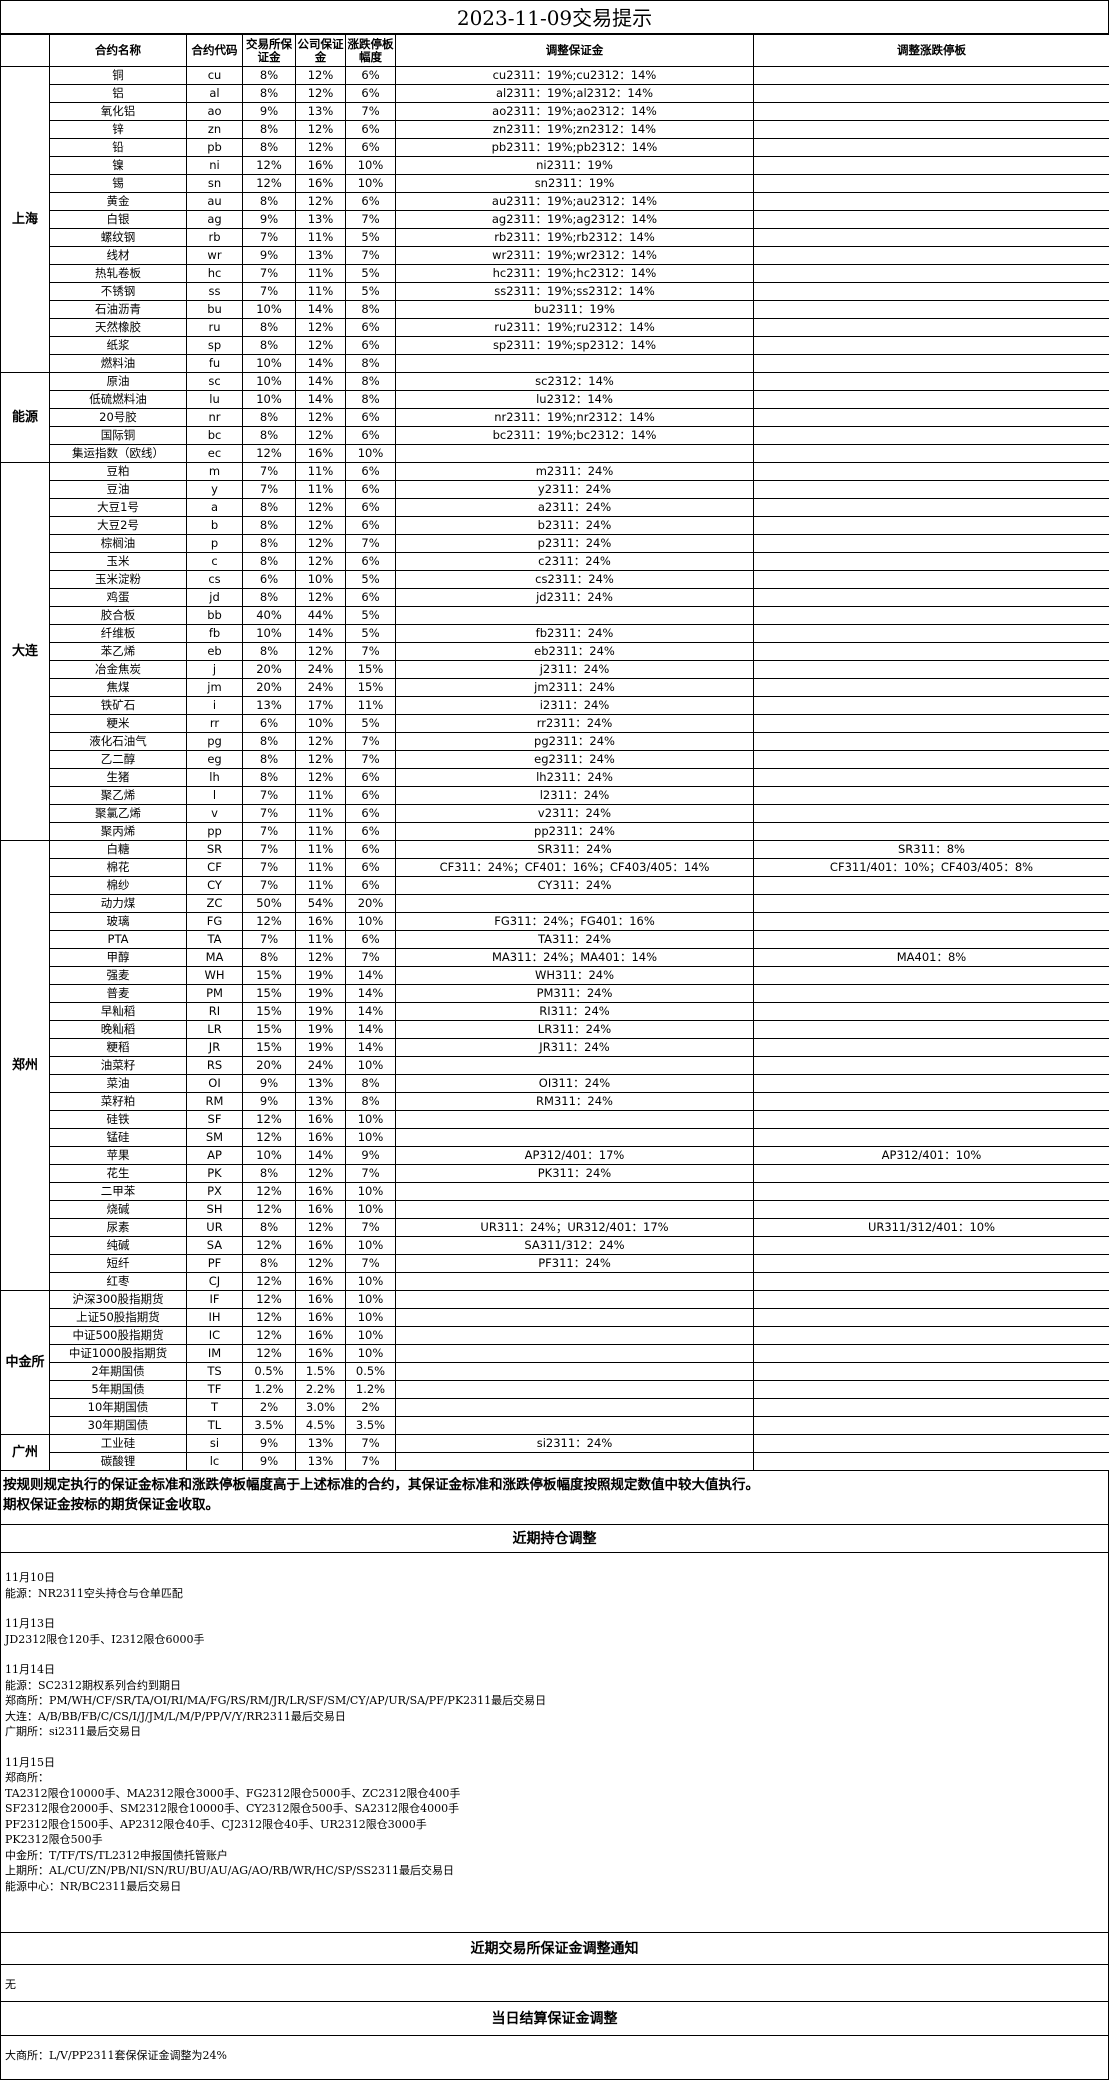 This screenshot has height=2081, width=1109. Describe the element at coordinates (574, 399) in the screenshot. I see `table-cell: lu2312：14%` at that location.